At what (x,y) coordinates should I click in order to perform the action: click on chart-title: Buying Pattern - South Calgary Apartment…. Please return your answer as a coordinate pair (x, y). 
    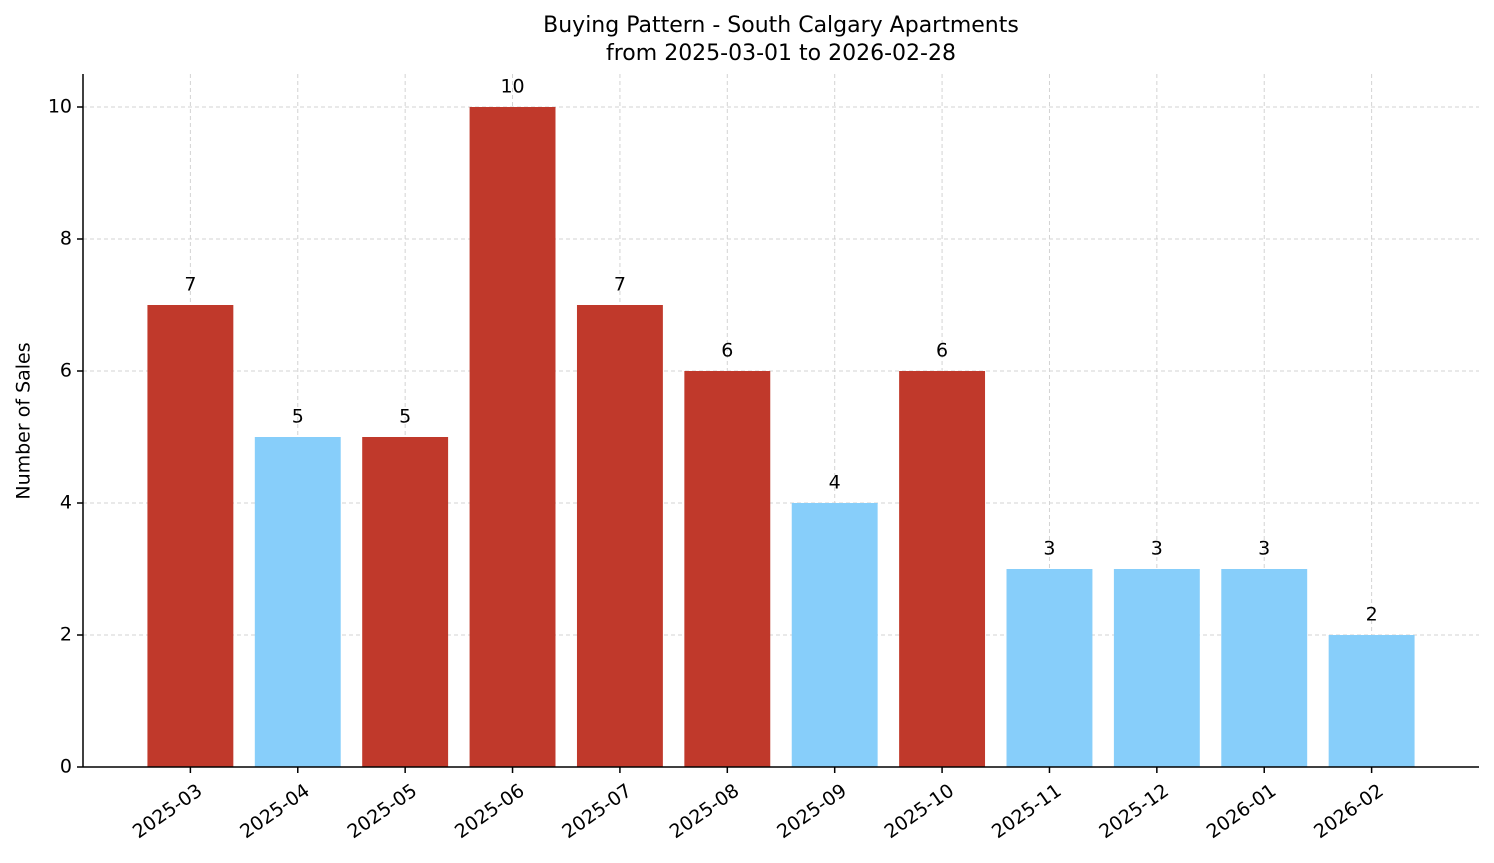
    Looking at the image, I should click on (781, 25).